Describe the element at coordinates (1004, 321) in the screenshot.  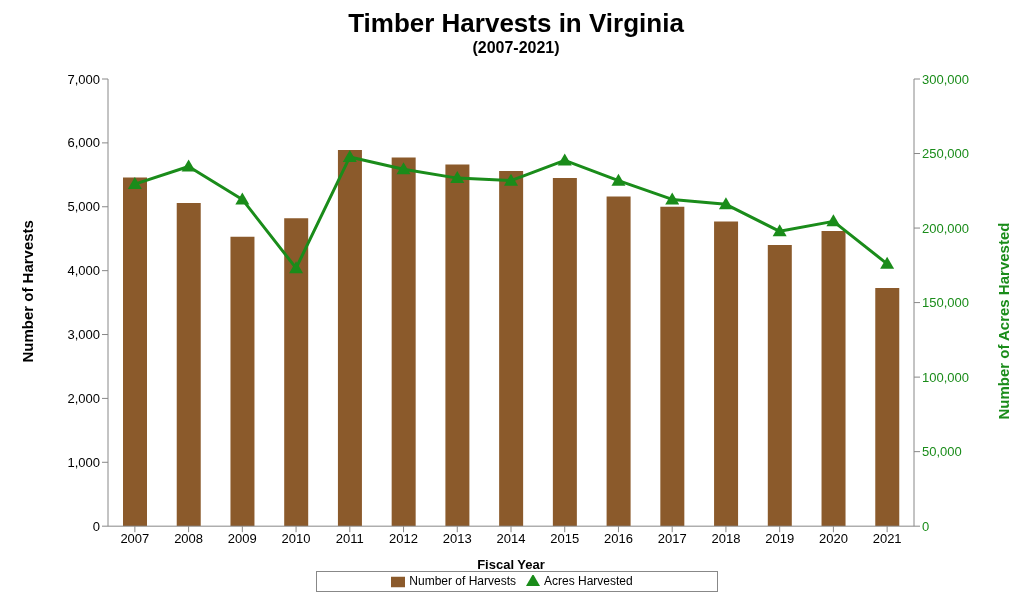
I see `y2-axis-title: Number of Acres Harvested` at that location.